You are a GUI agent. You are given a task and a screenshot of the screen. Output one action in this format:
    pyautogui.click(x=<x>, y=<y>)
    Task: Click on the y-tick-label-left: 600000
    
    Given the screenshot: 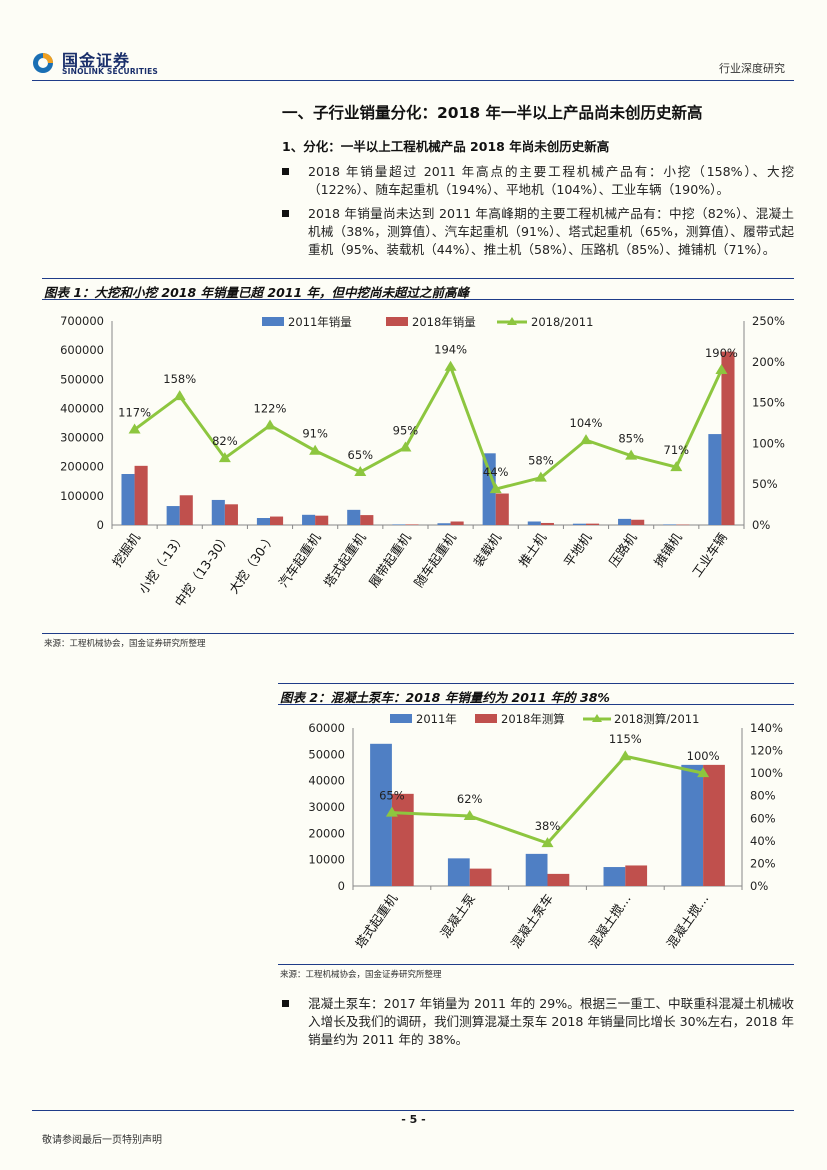 What is the action you would take?
    pyautogui.click(x=82, y=350)
    